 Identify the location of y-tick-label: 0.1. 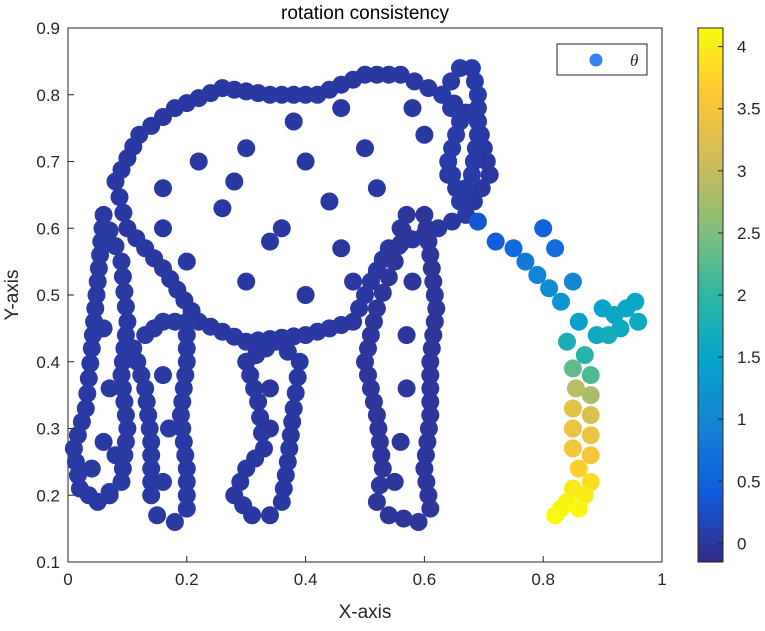
(48, 562).